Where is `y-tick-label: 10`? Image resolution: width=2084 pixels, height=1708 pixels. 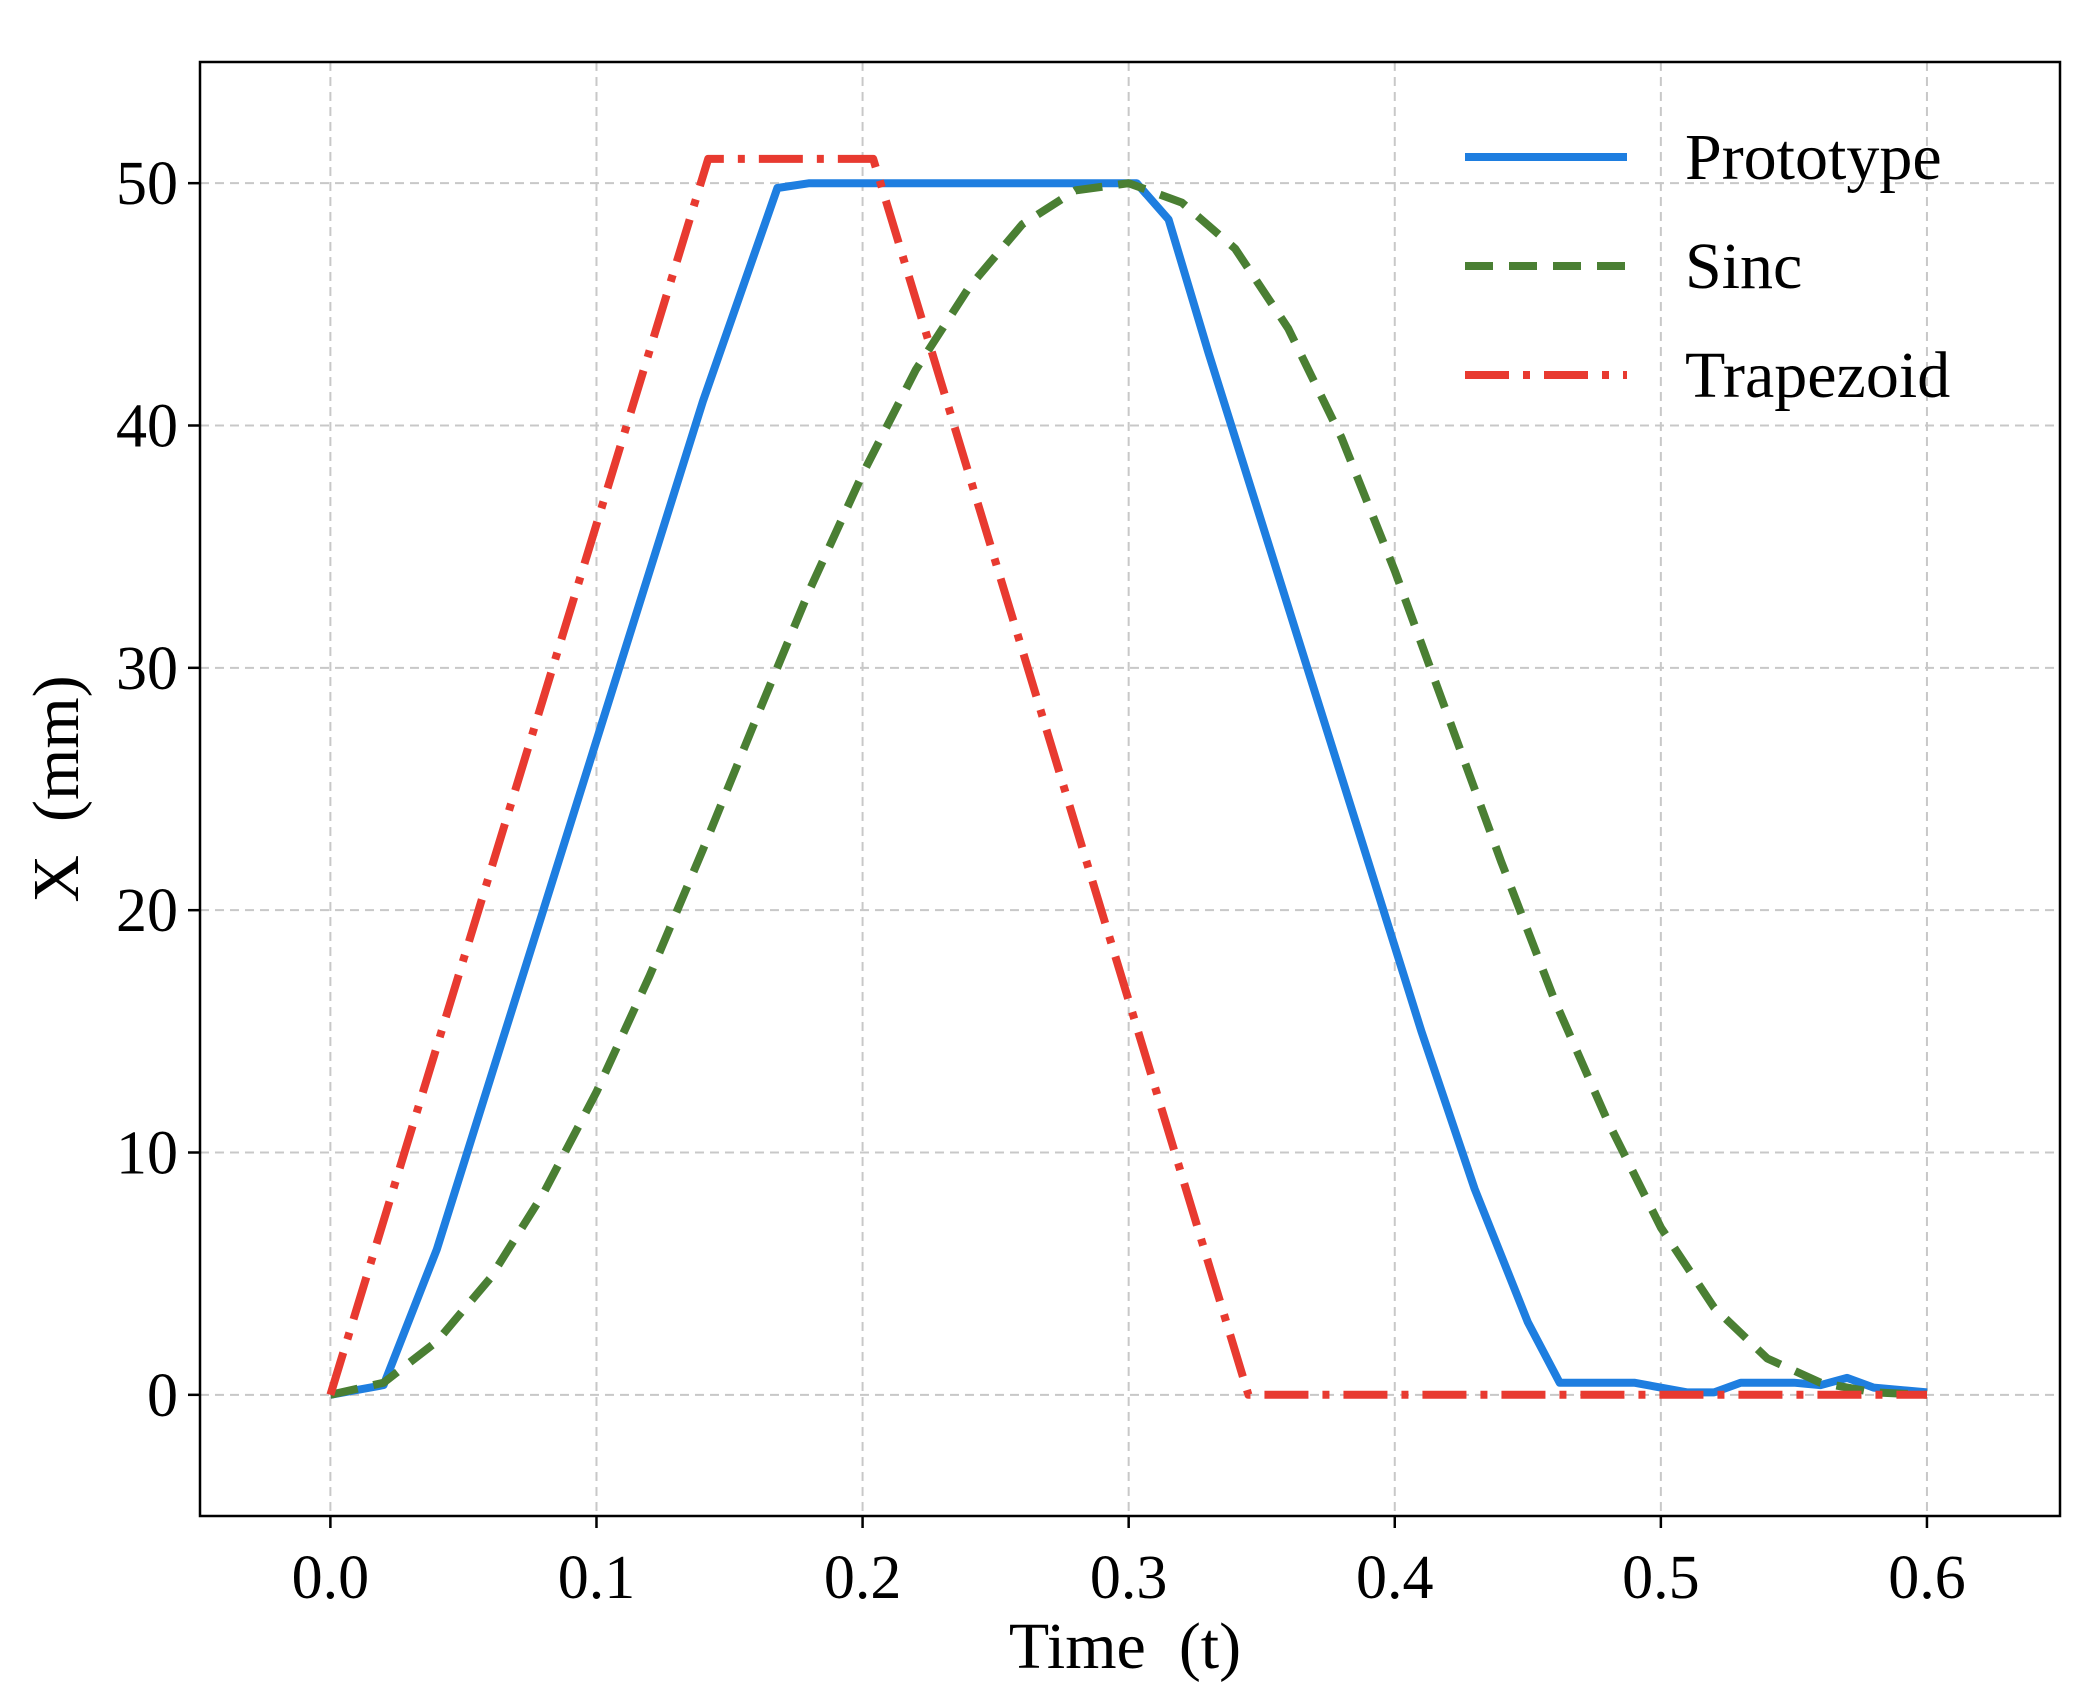
y-tick-label: 10 is located at coordinates (147, 1154).